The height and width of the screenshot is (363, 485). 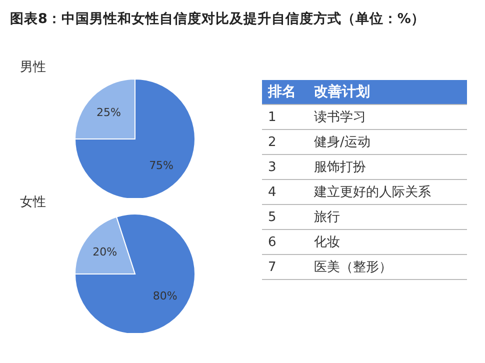 What do you see at coordinates (285, 117) in the screenshot?
I see `data-label: 1` at bounding box center [285, 117].